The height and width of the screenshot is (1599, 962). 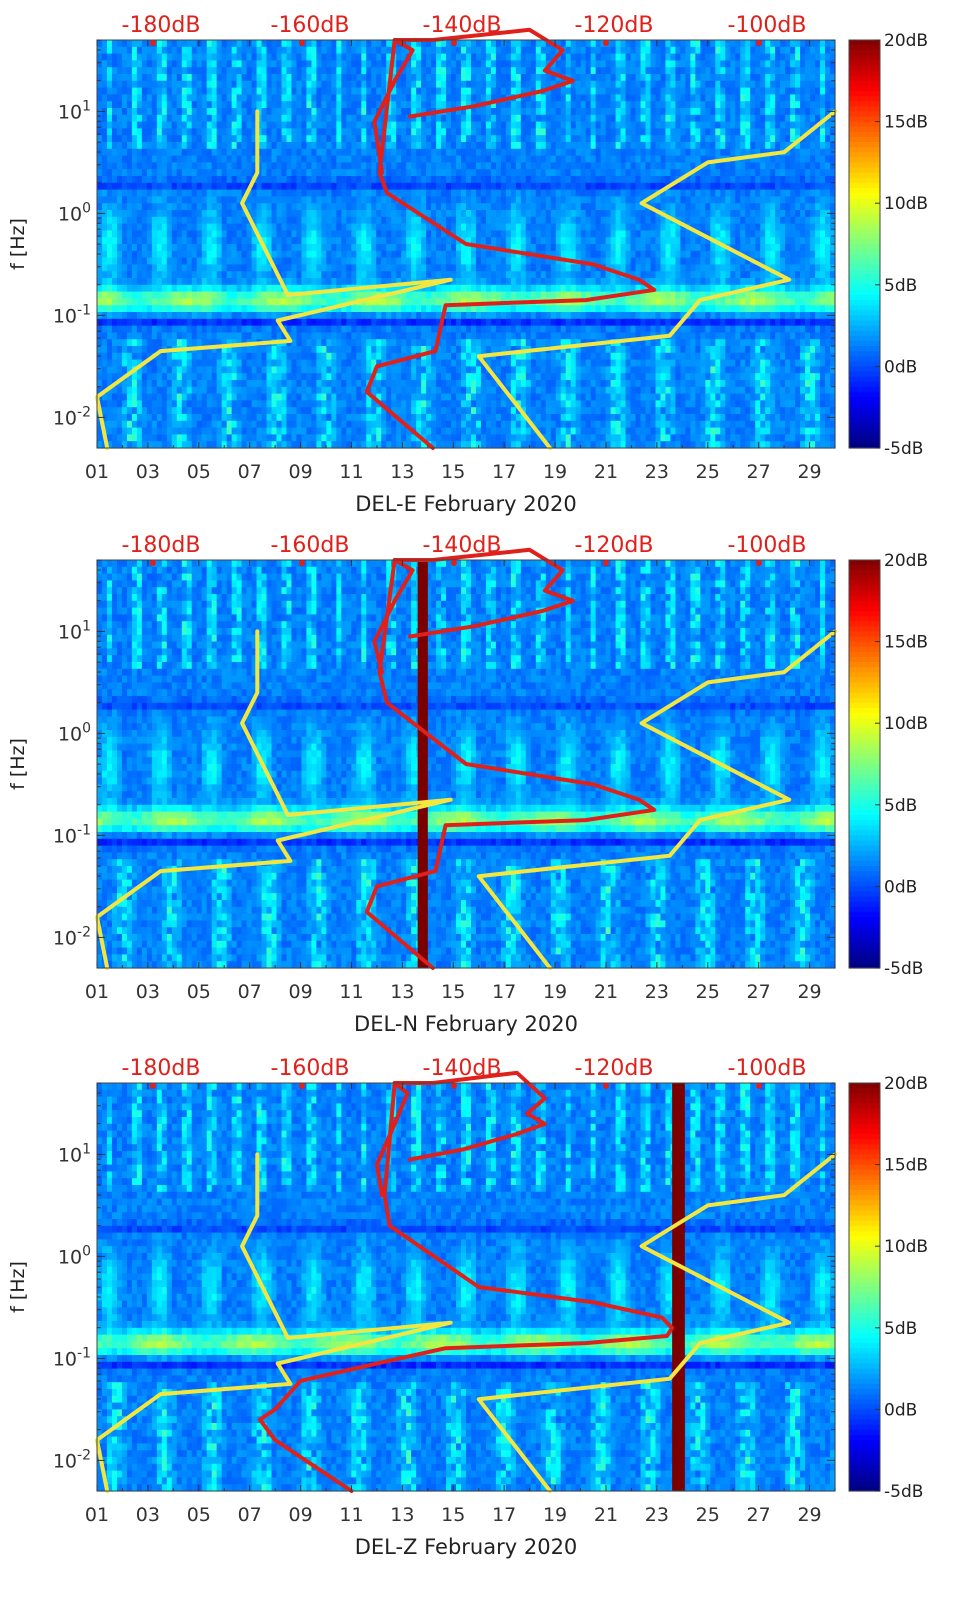 What do you see at coordinates (72, 1459) in the screenshot?
I see `y-tick-label: 10⁻²` at bounding box center [72, 1459].